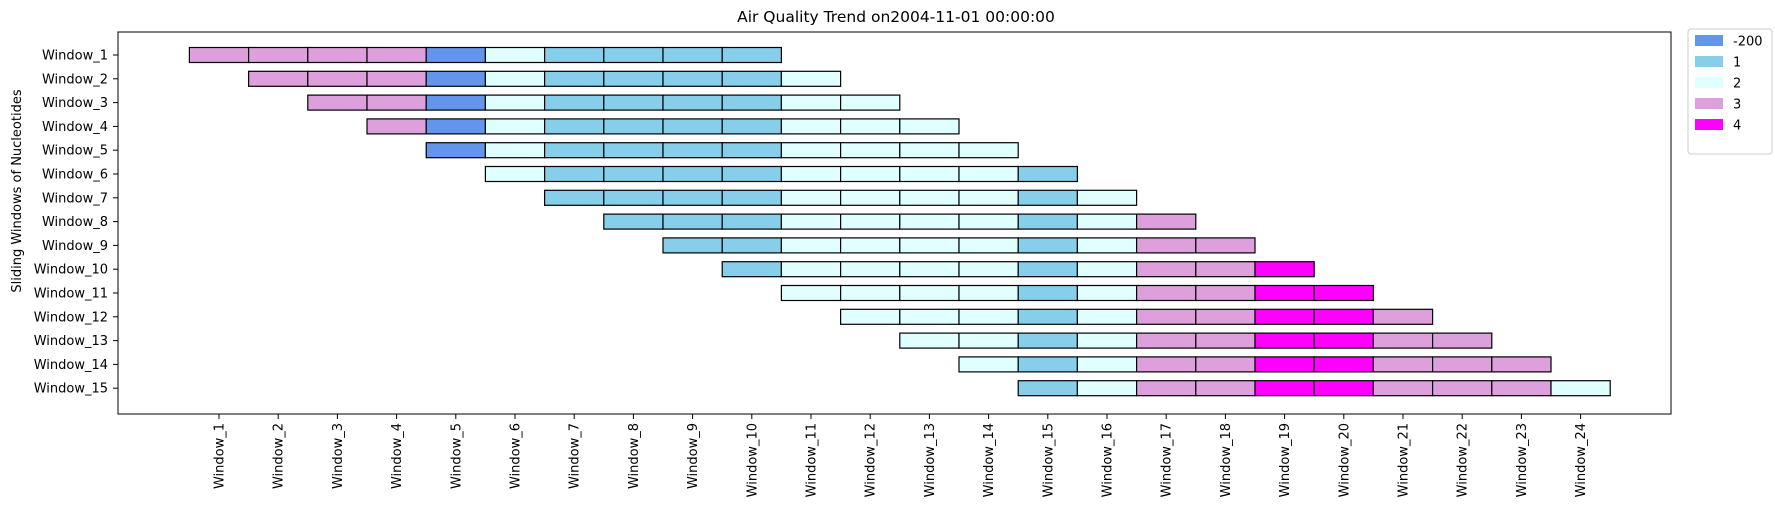  Describe the element at coordinates (71, 294) in the screenshot. I see `y-tick-label: Window_11` at that location.